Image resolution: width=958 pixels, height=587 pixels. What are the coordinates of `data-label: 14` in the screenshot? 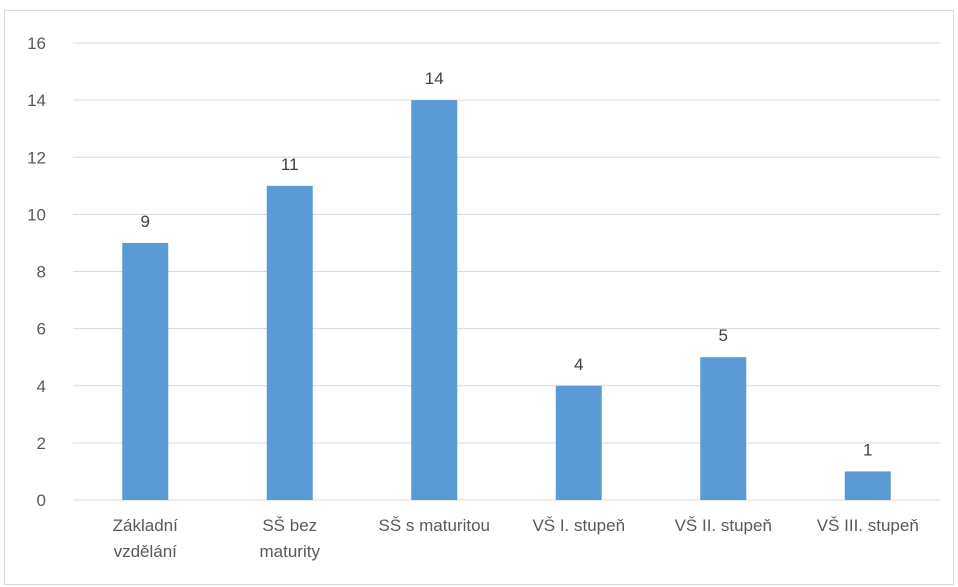 It's located at (434, 78).